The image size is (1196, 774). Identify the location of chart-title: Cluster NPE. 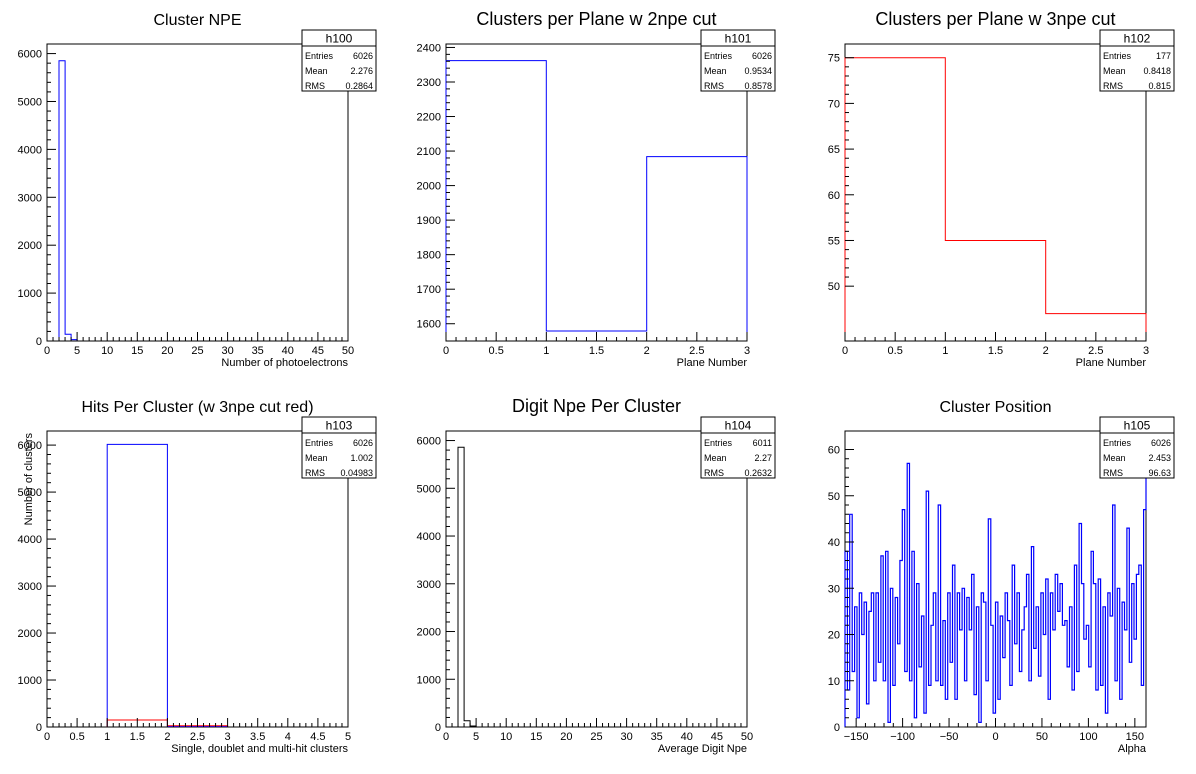
(197, 20).